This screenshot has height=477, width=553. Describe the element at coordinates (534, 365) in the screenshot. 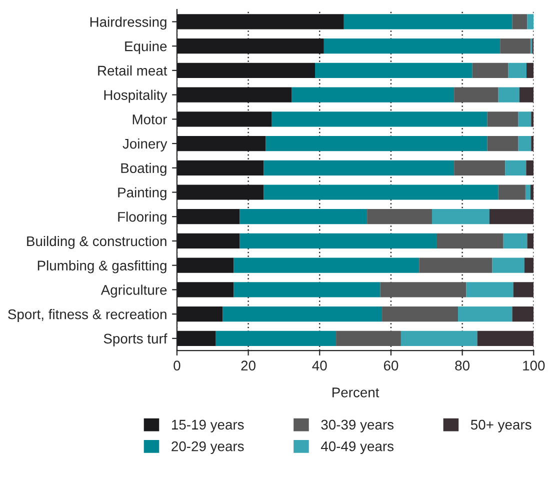

I see `x-tick-label: 100` at that location.